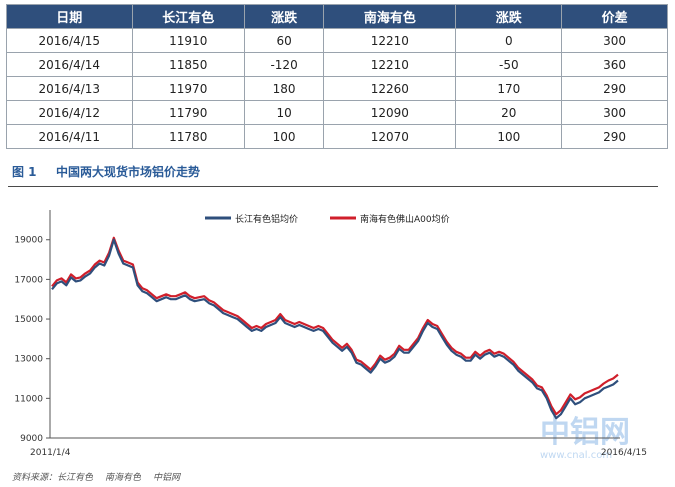  What do you see at coordinates (69, 136) in the screenshot?
I see `table-cell: 2016/4/11` at bounding box center [69, 136].